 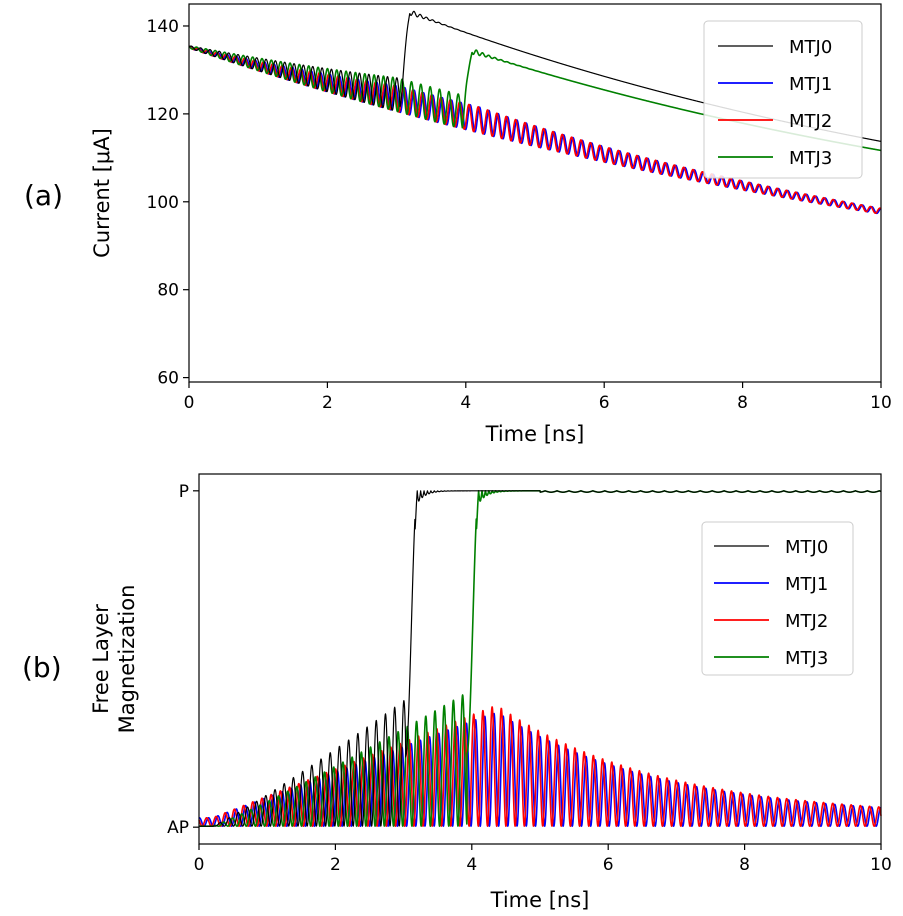 What do you see at coordinates (163, 115) in the screenshot?
I see `panel-a-y-tick-label: 120` at bounding box center [163, 115].